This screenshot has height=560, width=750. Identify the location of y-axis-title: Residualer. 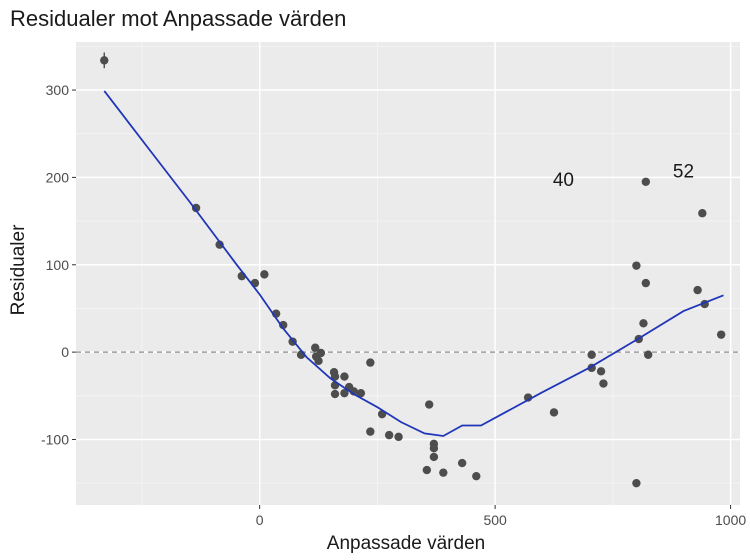
(18, 269).